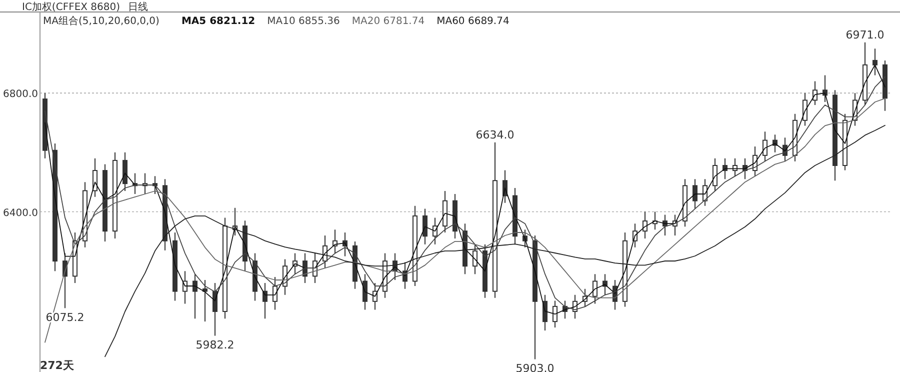 The image size is (900, 372). I want to click on text: MA5 6821.12, so click(218, 21).